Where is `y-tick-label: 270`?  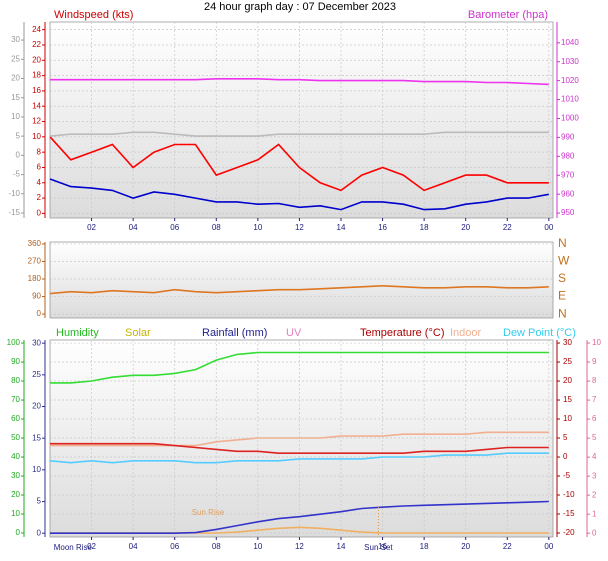 y-tick-label: 270 is located at coordinates (35, 261).